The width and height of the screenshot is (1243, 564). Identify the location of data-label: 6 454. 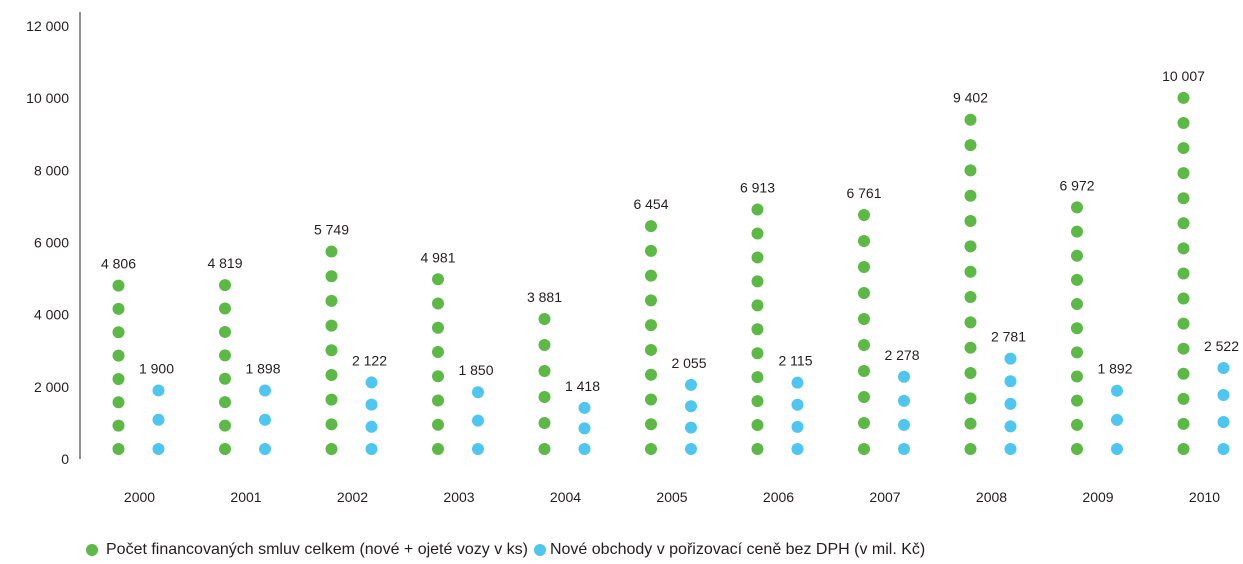
(650, 204).